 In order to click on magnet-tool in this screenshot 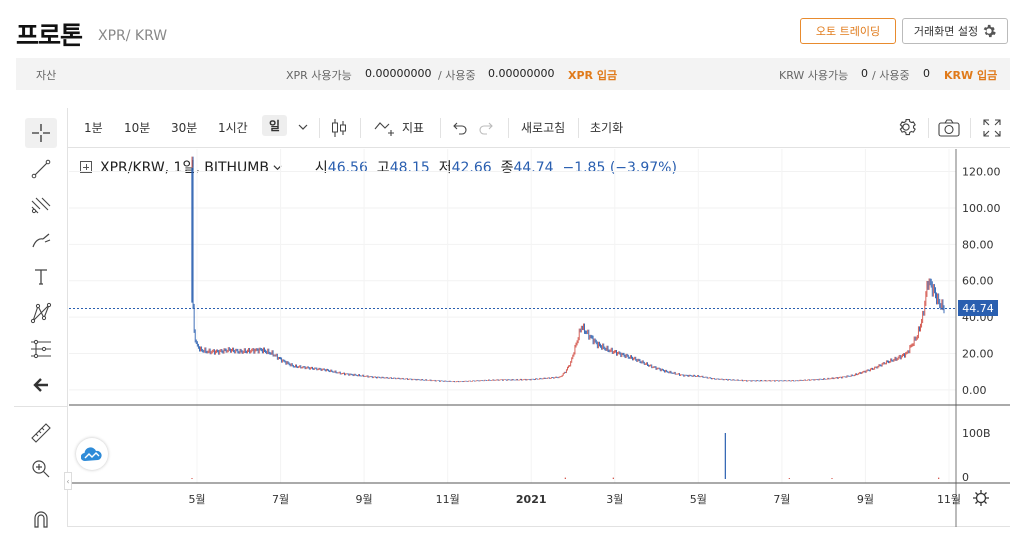, I will do `click(41, 519)`.